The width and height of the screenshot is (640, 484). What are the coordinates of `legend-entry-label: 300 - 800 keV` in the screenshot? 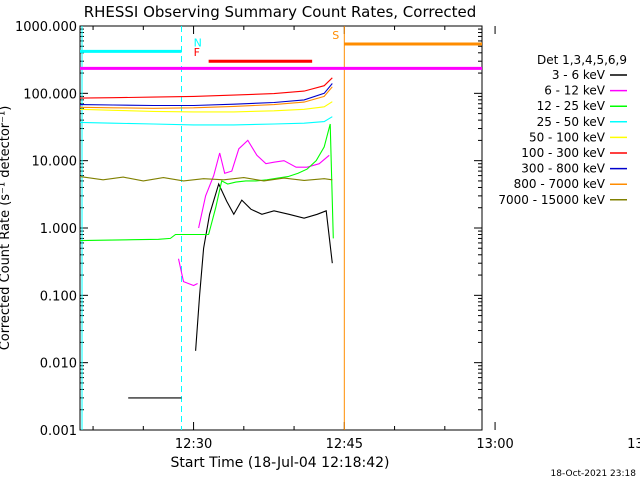 It's located at (563, 169).